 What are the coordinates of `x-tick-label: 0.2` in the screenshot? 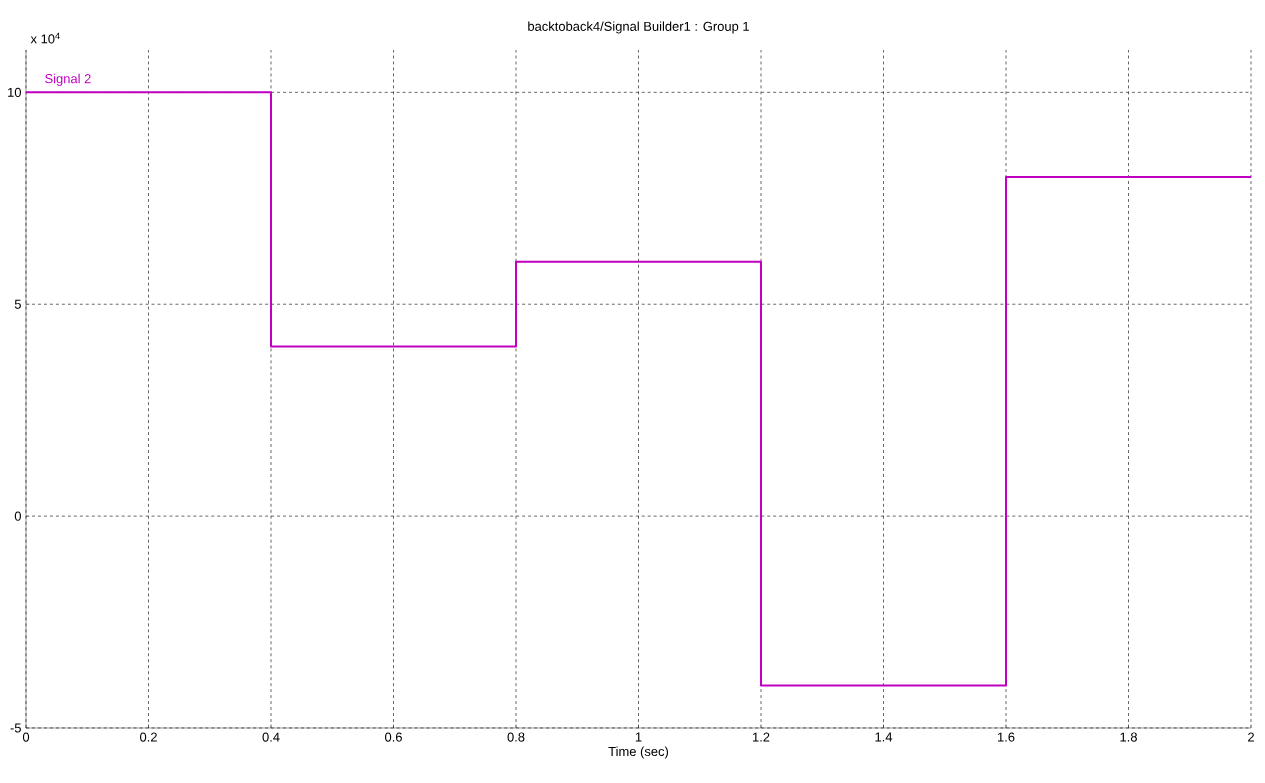 It's located at (148, 737).